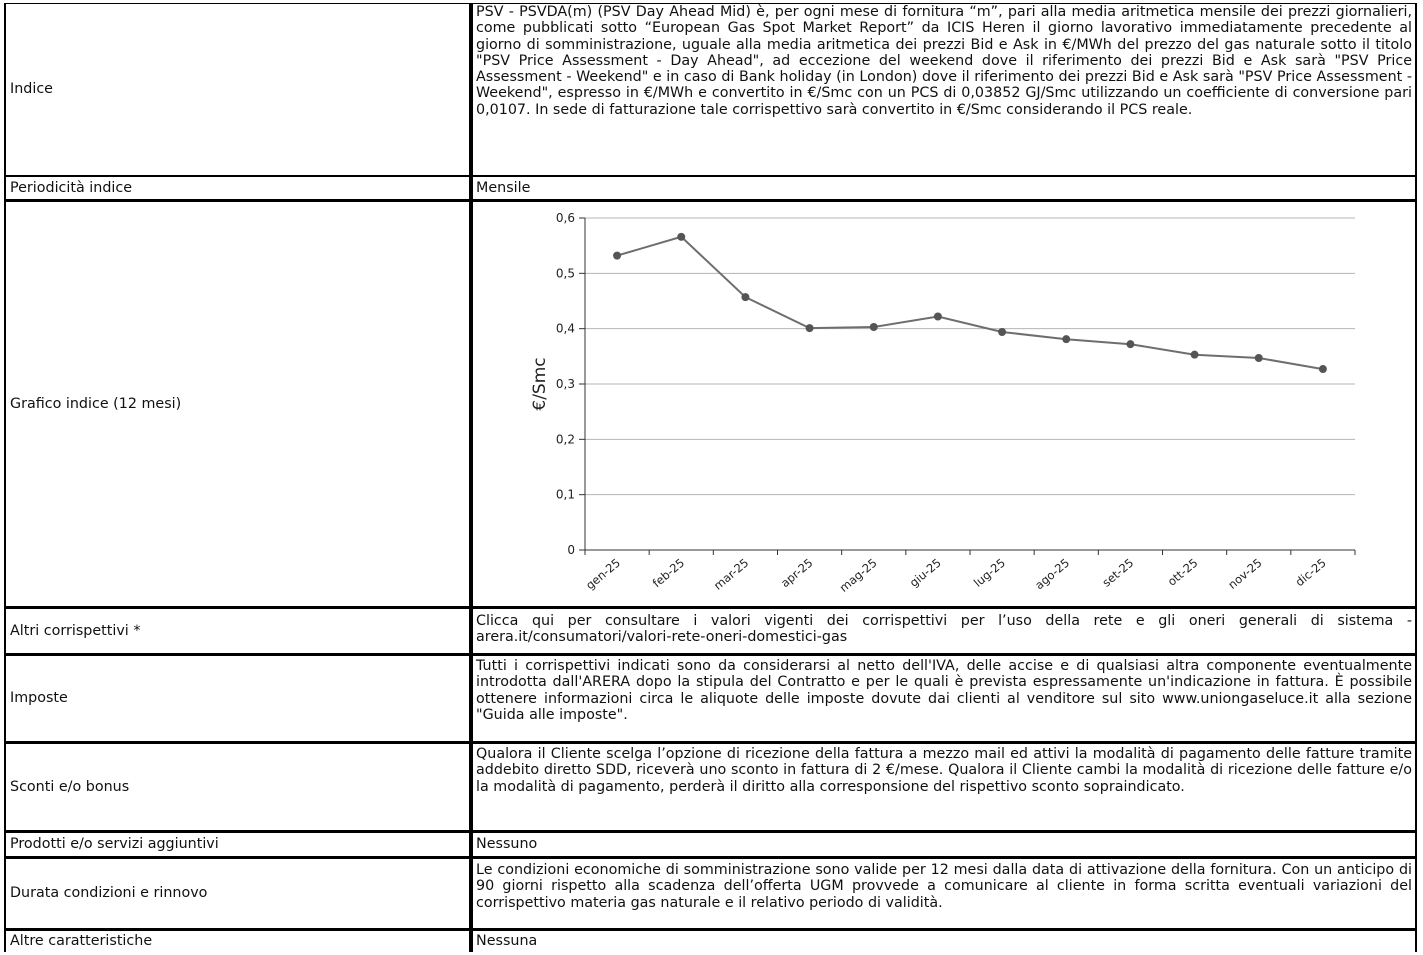 Image resolution: width=1423 pixels, height=955 pixels. Describe the element at coordinates (565, 439) in the screenshot. I see `y-tick-label: 0,2` at that location.